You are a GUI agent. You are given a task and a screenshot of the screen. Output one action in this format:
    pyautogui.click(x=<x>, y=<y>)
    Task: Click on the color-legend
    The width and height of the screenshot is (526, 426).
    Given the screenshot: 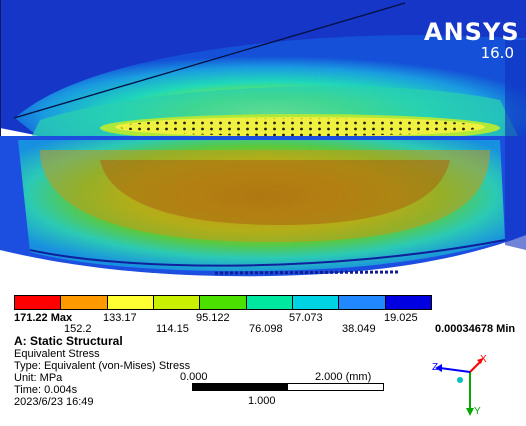 What is the action you would take?
    pyautogui.click(x=223, y=302)
    